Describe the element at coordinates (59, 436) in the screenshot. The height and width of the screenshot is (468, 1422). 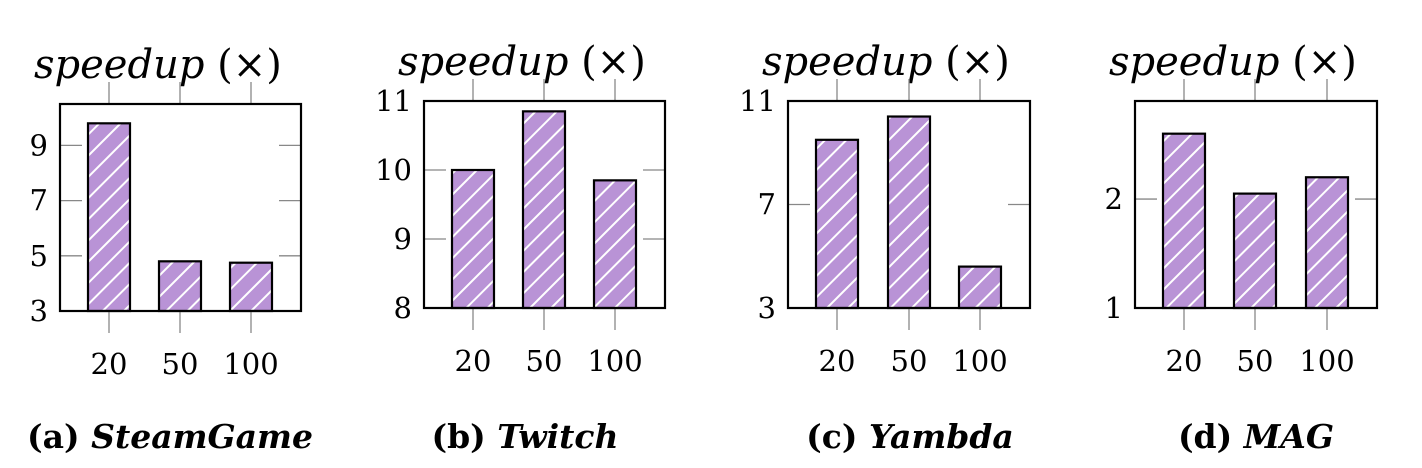
I see `caption-prefix: (a)` at that location.